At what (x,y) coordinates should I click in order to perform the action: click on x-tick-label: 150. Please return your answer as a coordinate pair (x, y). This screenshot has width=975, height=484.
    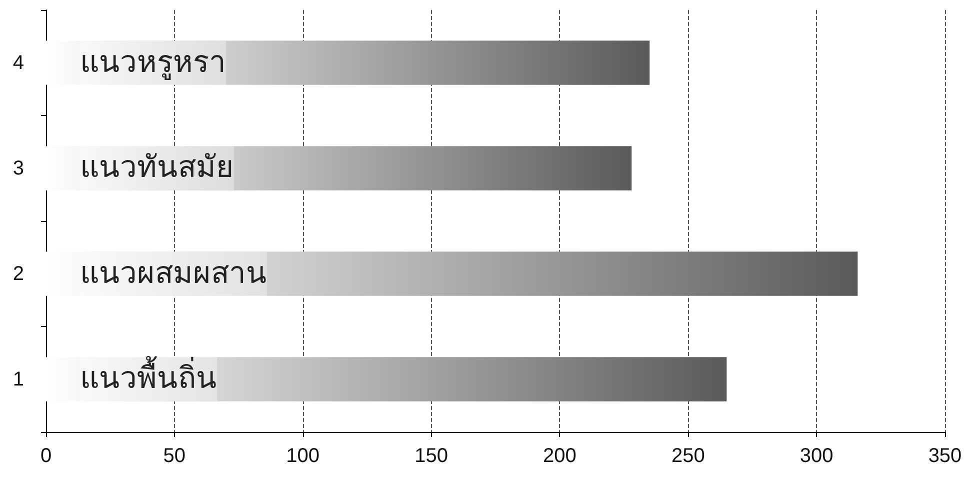
    Looking at the image, I should click on (431, 456).